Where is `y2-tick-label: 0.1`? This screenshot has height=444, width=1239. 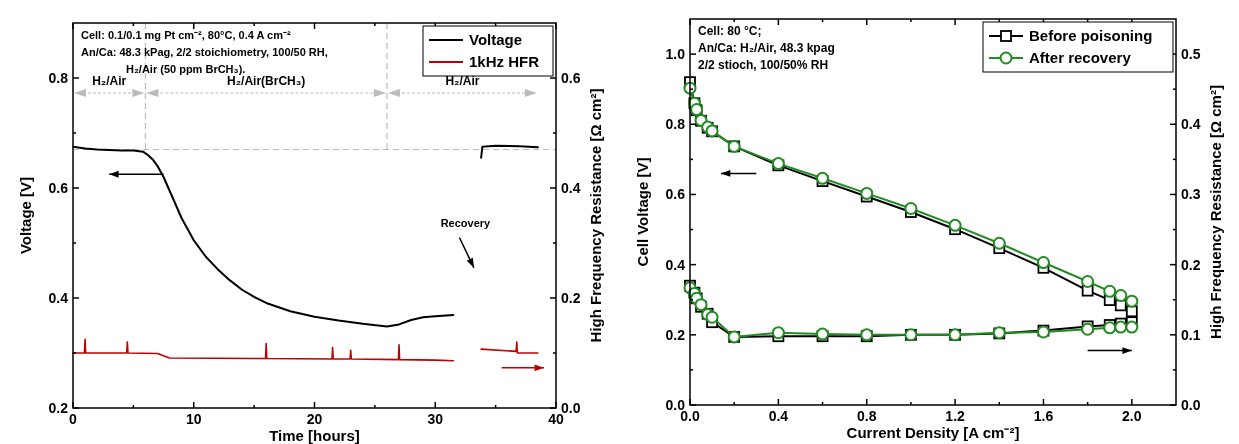
y2-tick-label: 0.1 is located at coordinates (1191, 334).